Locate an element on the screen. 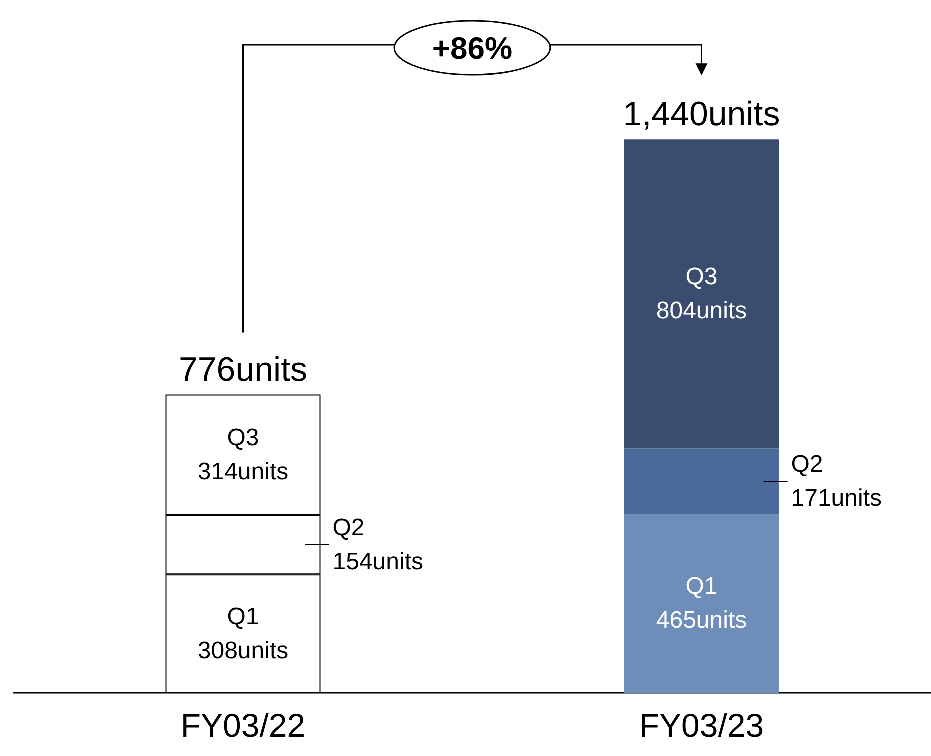 The image size is (931, 756). data-label: 465units is located at coordinates (702, 620).